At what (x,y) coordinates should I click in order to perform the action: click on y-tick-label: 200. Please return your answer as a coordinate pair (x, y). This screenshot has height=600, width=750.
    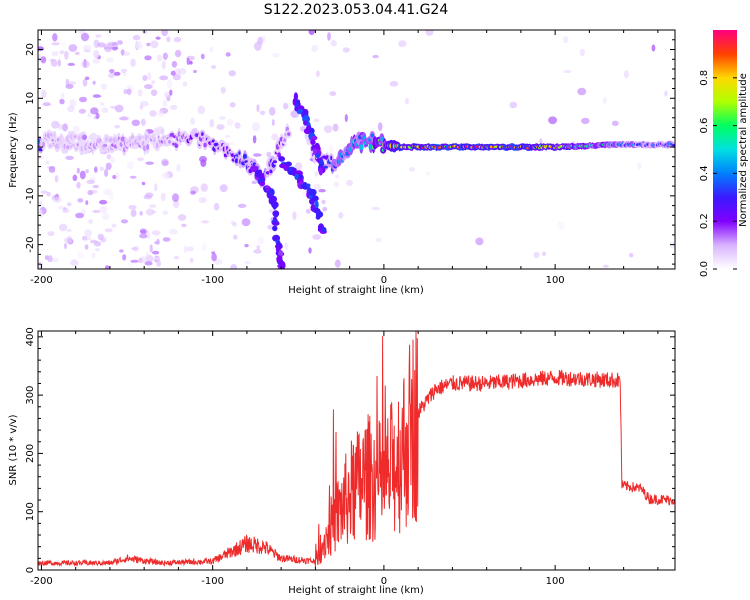
    Looking at the image, I should click on (30, 453).